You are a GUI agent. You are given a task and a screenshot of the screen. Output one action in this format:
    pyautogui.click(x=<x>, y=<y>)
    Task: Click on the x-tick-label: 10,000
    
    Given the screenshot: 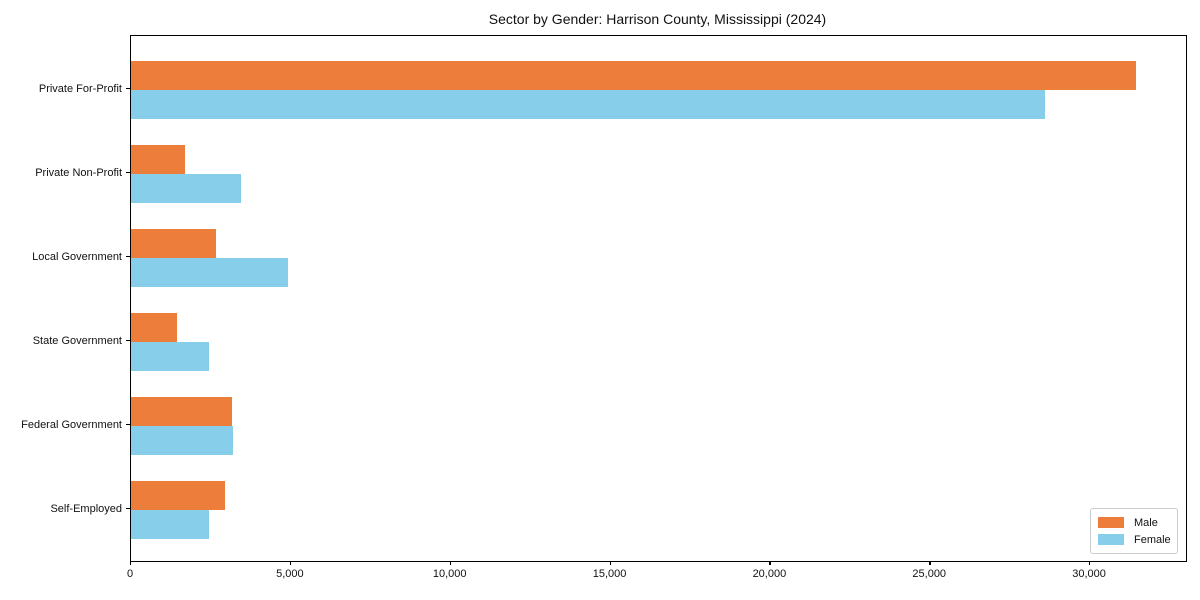 What is the action you would take?
    pyautogui.click(x=449, y=574)
    